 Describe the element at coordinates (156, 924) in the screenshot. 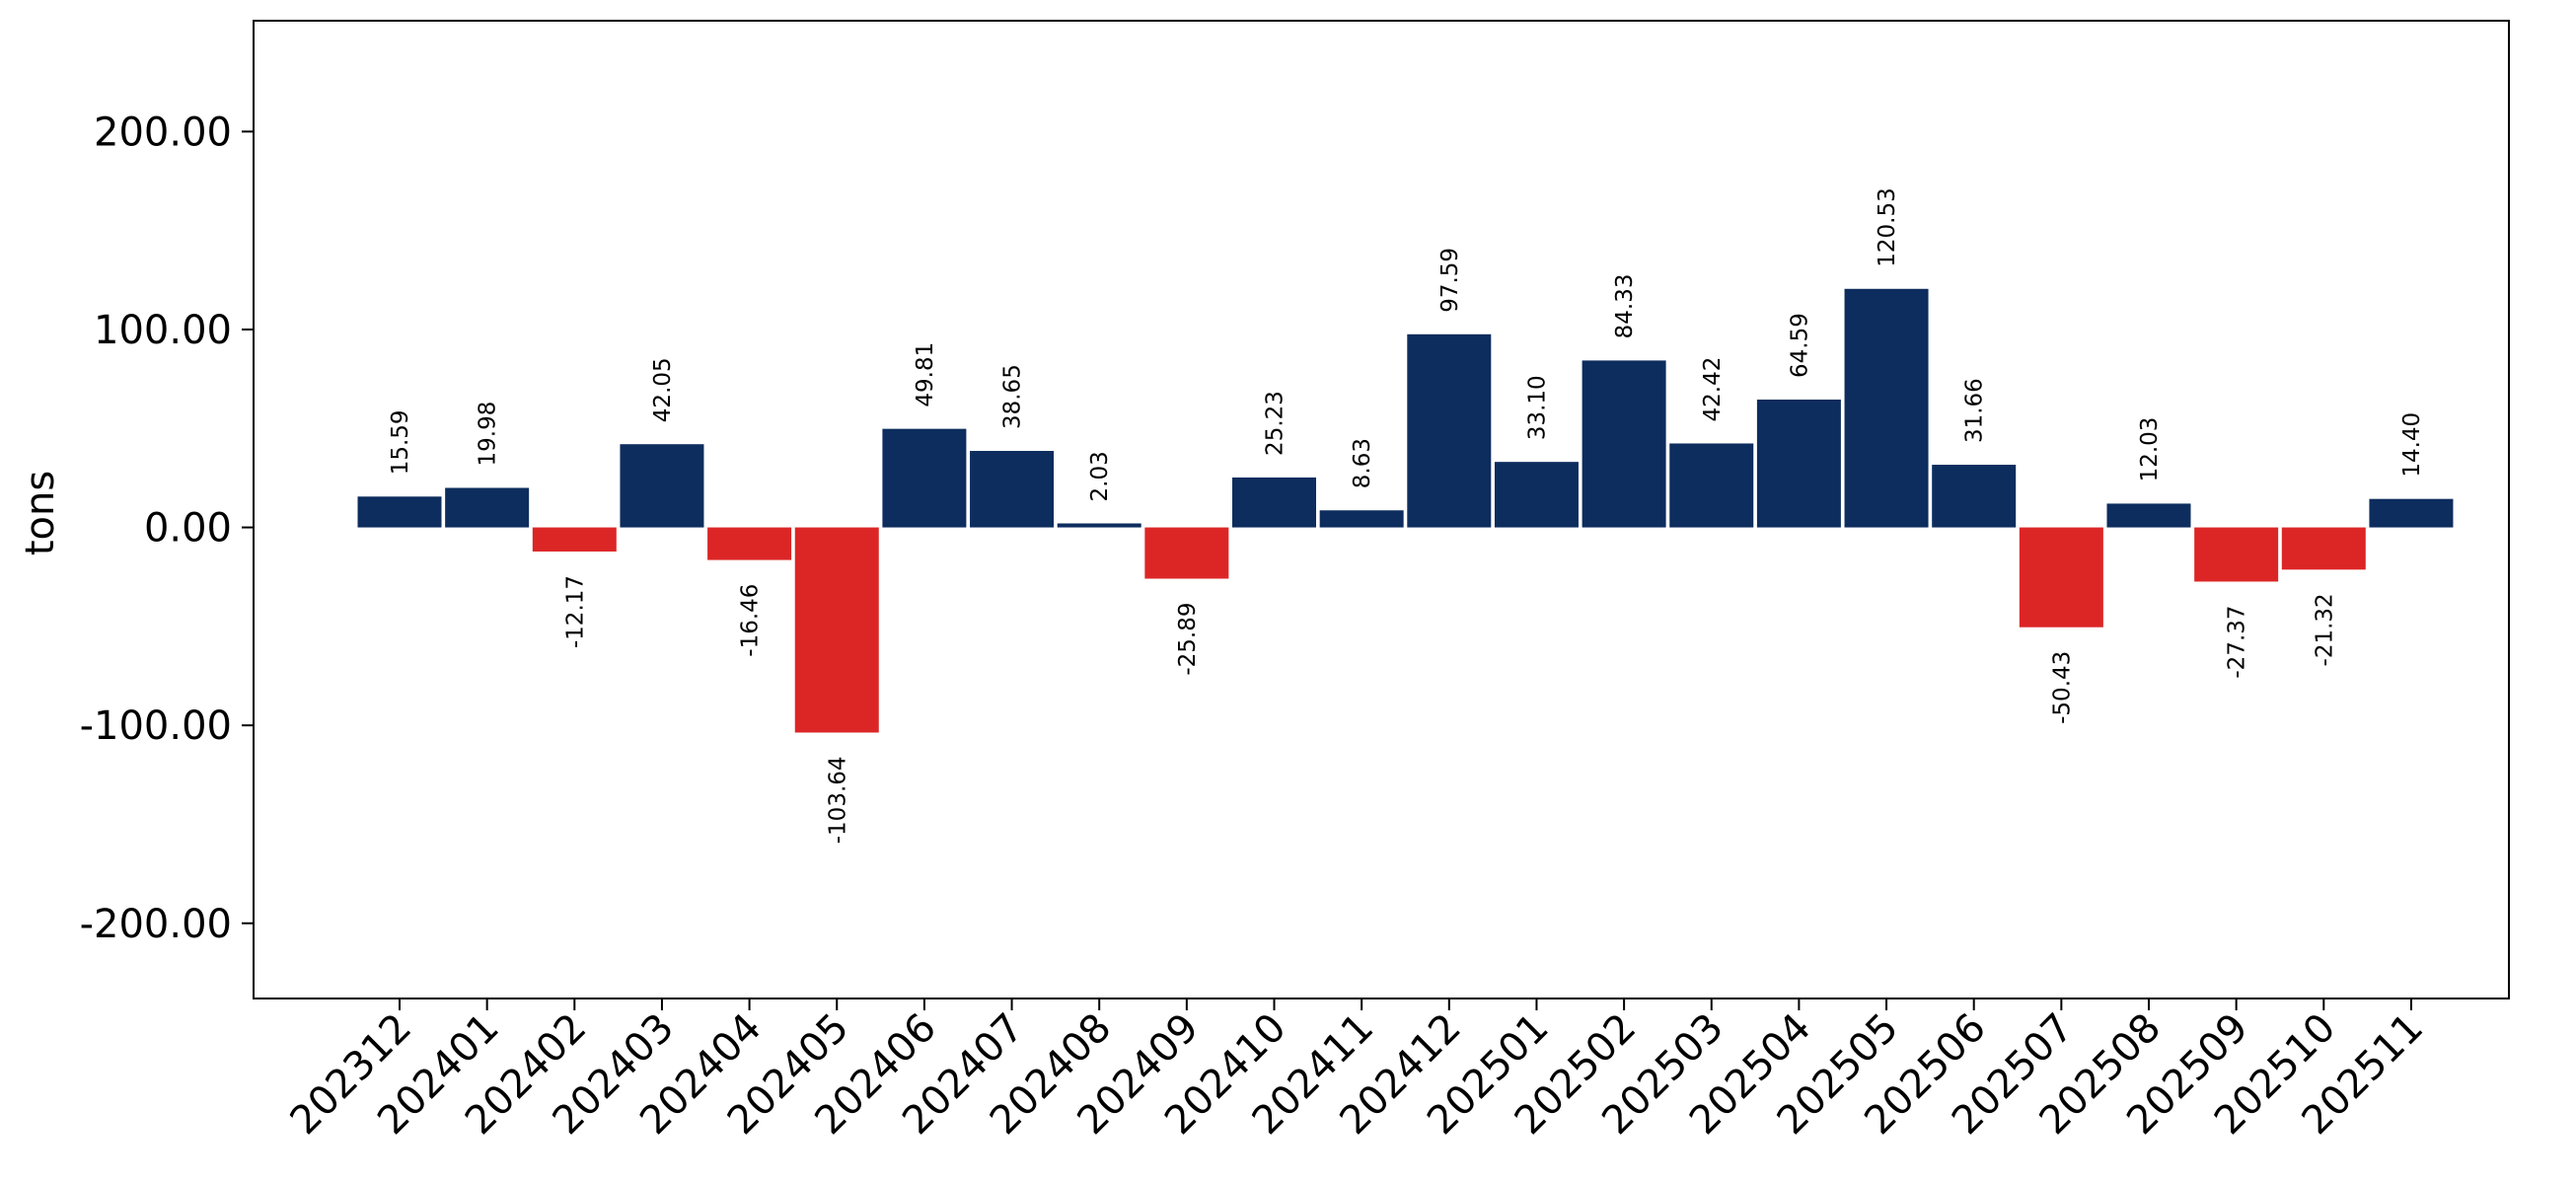

I see `y-tick-label: -200.00` at that location.